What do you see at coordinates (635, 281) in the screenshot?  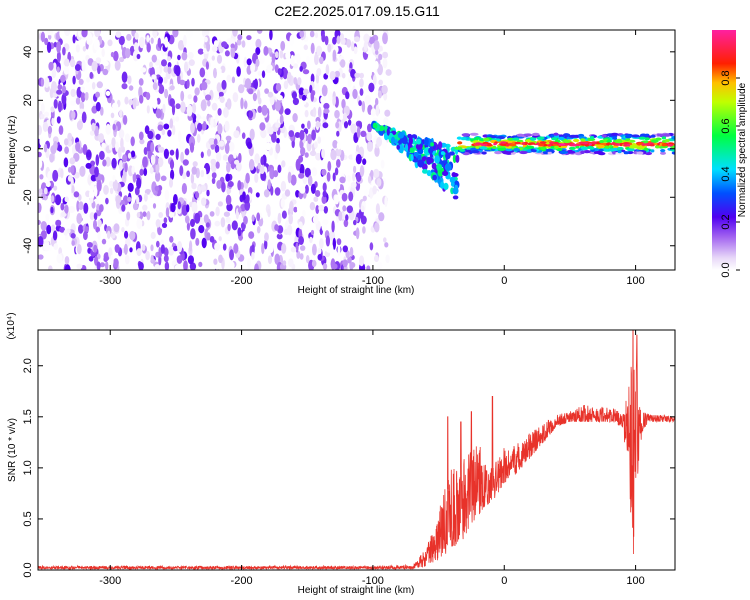 I see `x-tick-label: 100` at bounding box center [635, 281].